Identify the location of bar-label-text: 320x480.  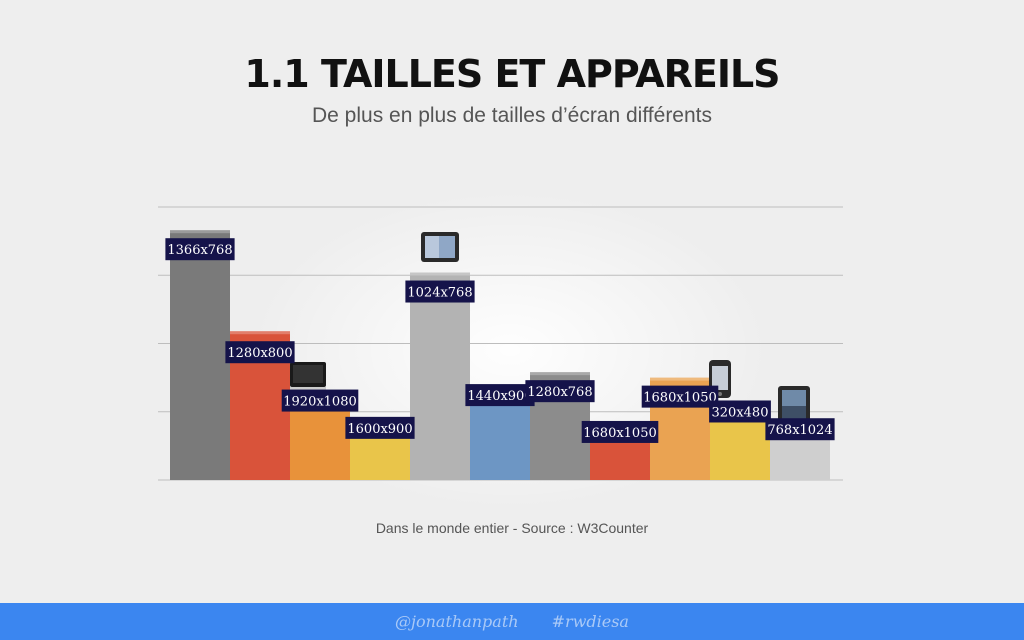
(740, 412).